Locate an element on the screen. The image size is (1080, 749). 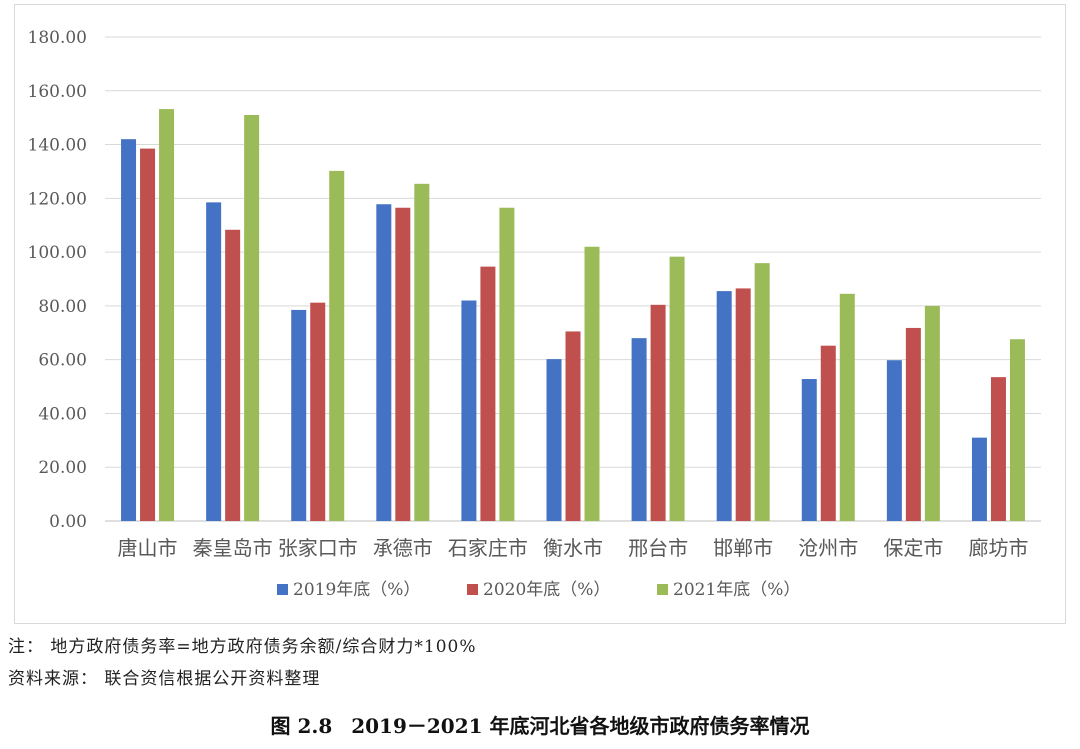
x-tick-label: 邯郸市 is located at coordinates (743, 548).